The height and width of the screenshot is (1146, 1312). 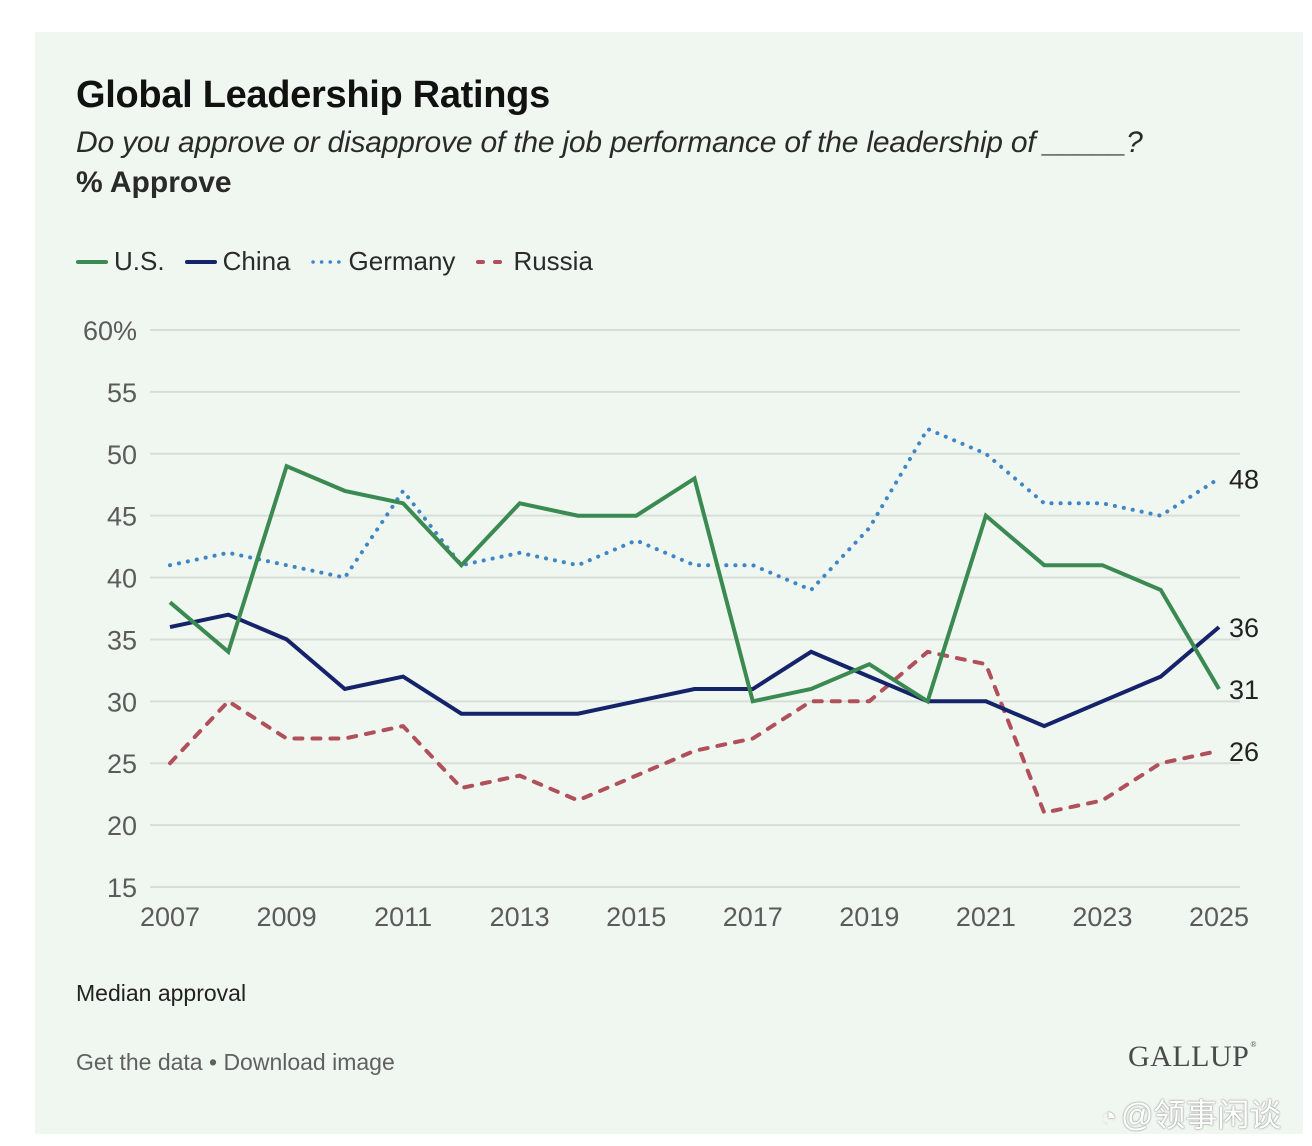 I want to click on legend-swatch-russia, so click(x=491, y=262).